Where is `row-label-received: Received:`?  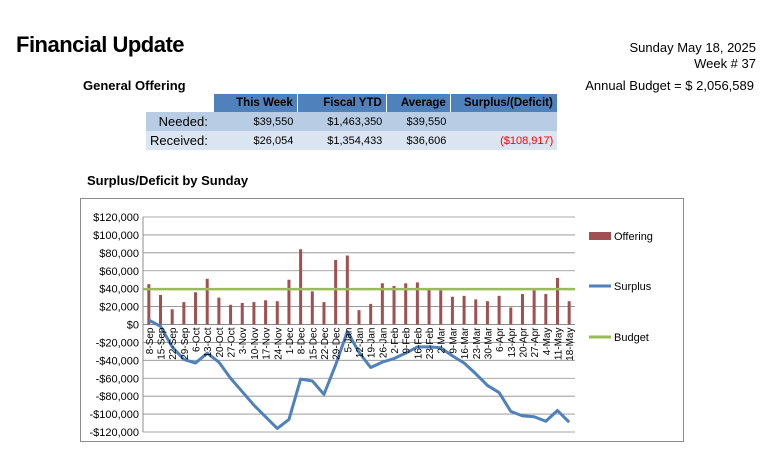
row-label-received: Received: is located at coordinates (180, 140).